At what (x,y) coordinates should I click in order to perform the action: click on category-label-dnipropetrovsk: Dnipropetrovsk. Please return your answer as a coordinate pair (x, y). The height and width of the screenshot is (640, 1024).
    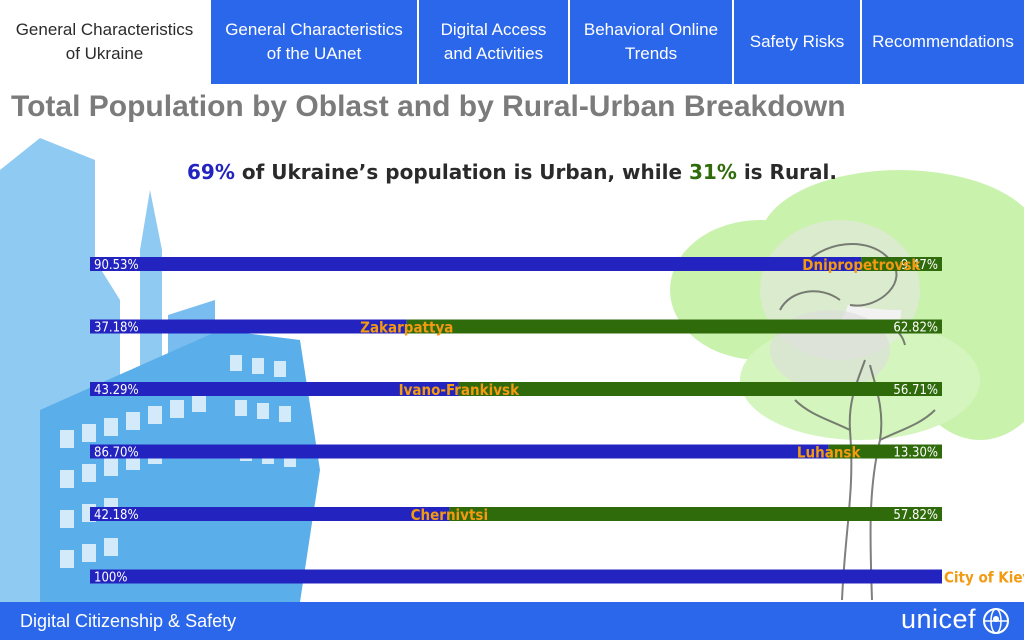
    Looking at the image, I should click on (861, 265).